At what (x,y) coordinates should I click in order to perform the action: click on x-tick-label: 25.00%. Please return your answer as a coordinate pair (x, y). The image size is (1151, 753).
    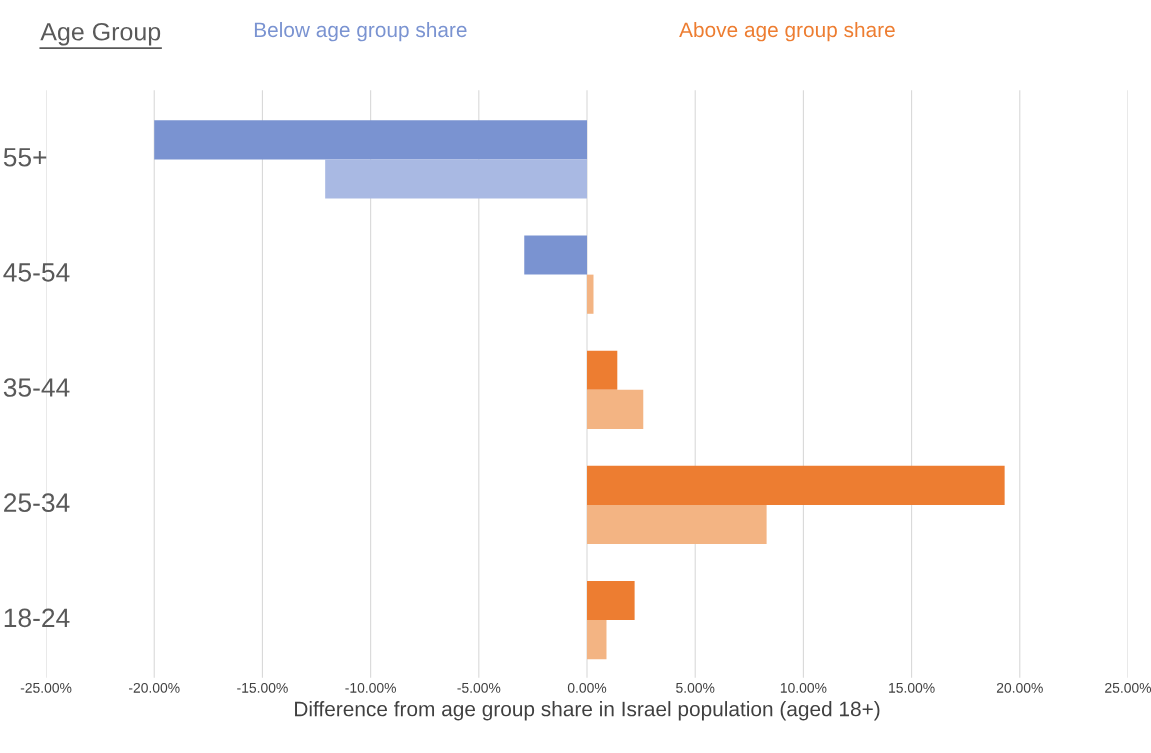
    Looking at the image, I should click on (1128, 687).